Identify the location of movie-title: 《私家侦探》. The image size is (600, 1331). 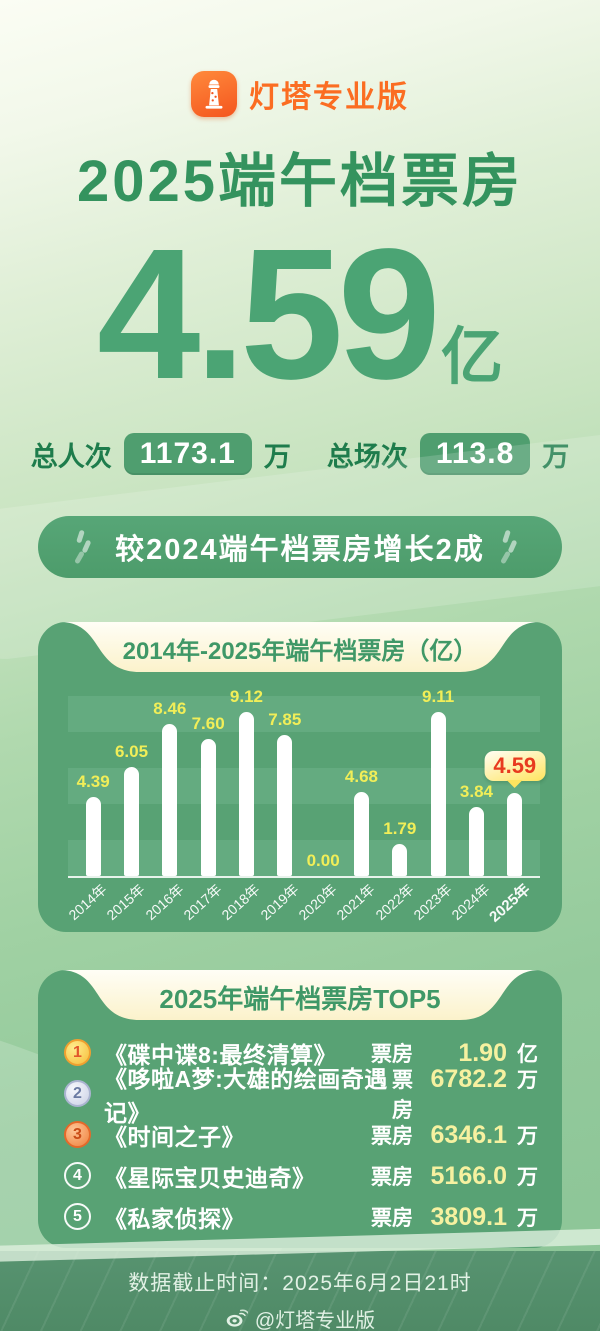
(174, 1218).